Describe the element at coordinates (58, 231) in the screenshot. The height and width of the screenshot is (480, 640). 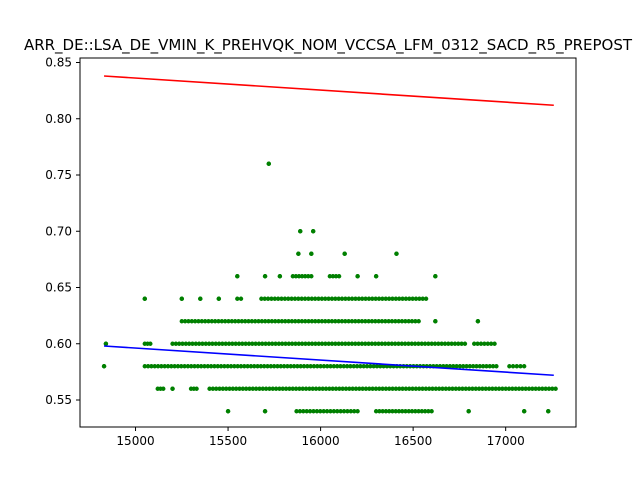
I see `y-tick-label: 0.70` at that location.